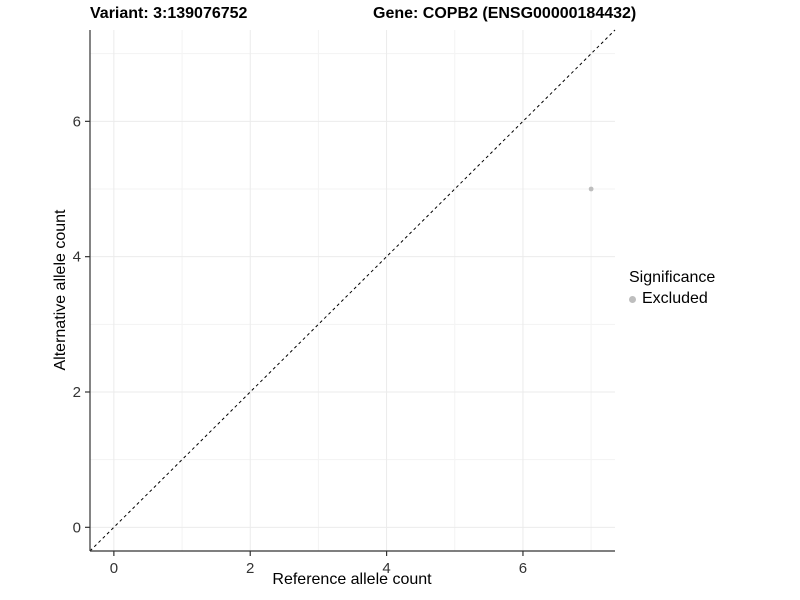 Image resolution: width=800 pixels, height=600 pixels. What do you see at coordinates (632, 299) in the screenshot?
I see `legend-point-icon` at bounding box center [632, 299].